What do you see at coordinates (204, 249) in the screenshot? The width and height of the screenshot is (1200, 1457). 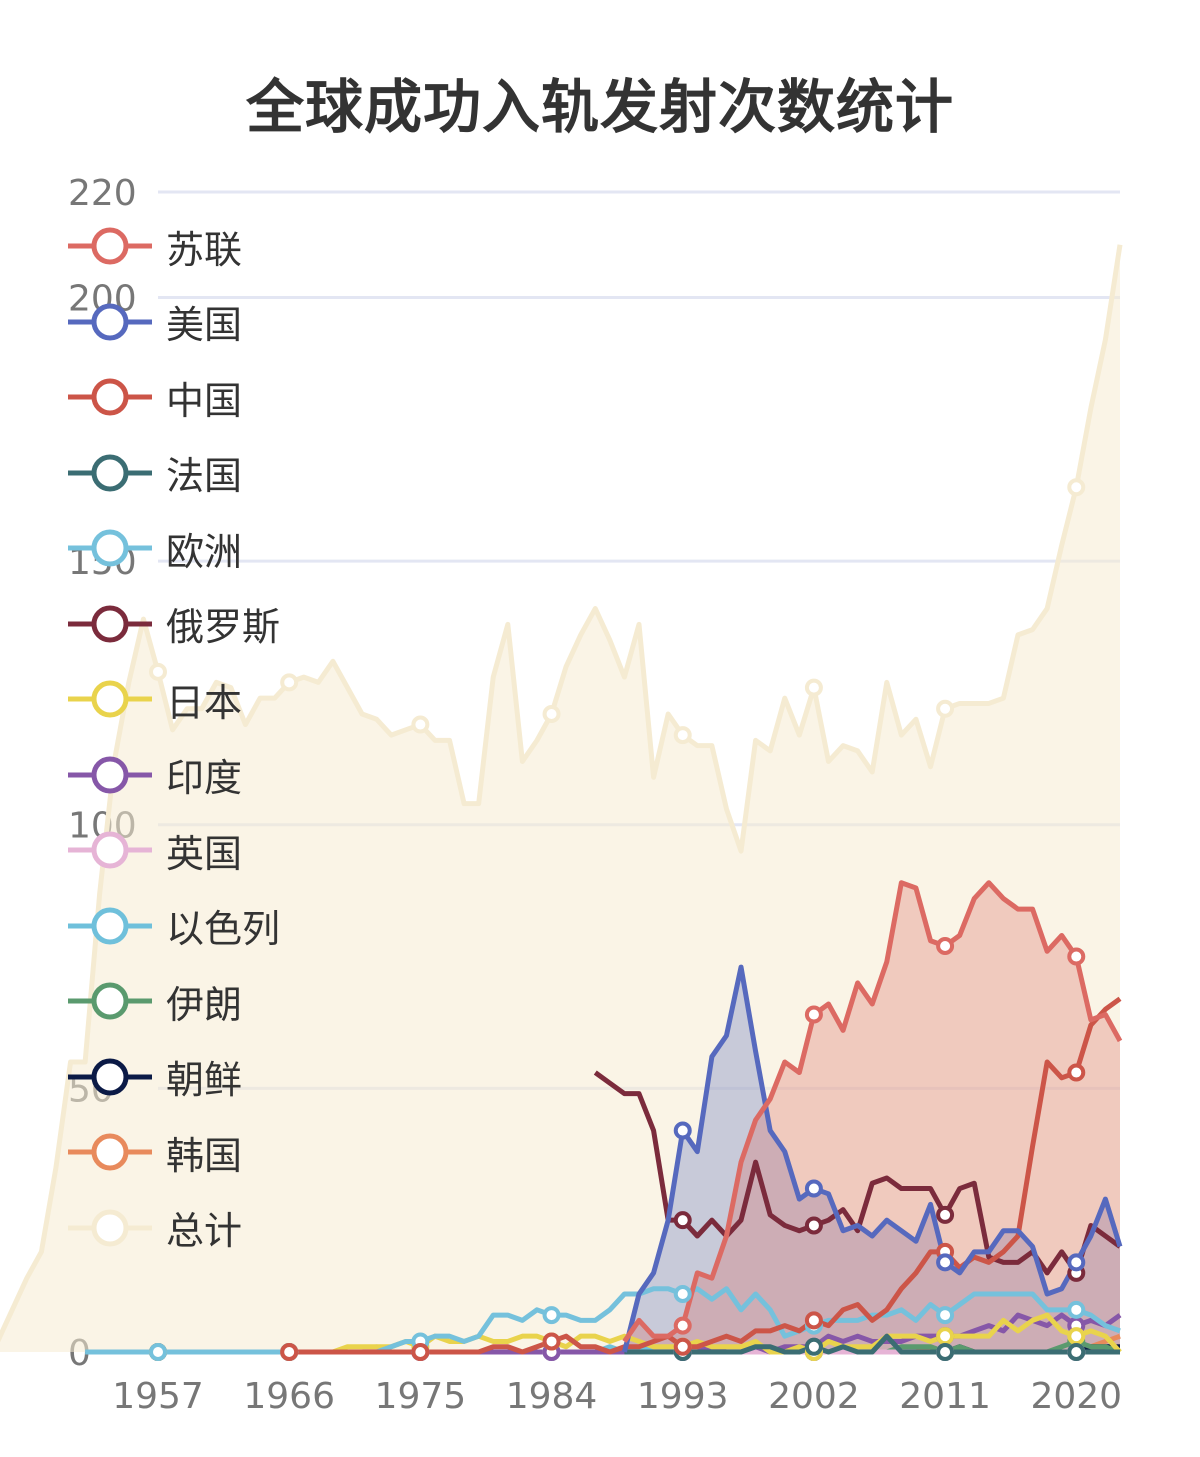 I see `legend-label: 苏联` at bounding box center [204, 249].